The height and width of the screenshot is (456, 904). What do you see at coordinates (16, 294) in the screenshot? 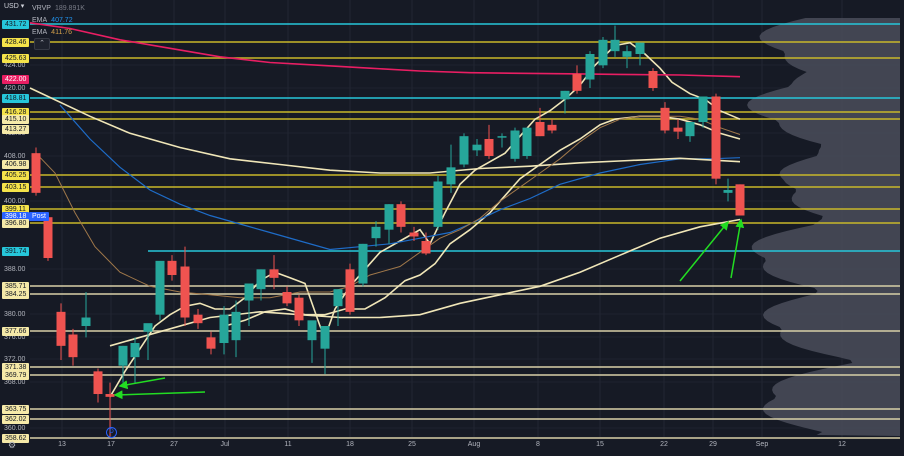
I see `price-level-tag: 384.25` at bounding box center [16, 294].